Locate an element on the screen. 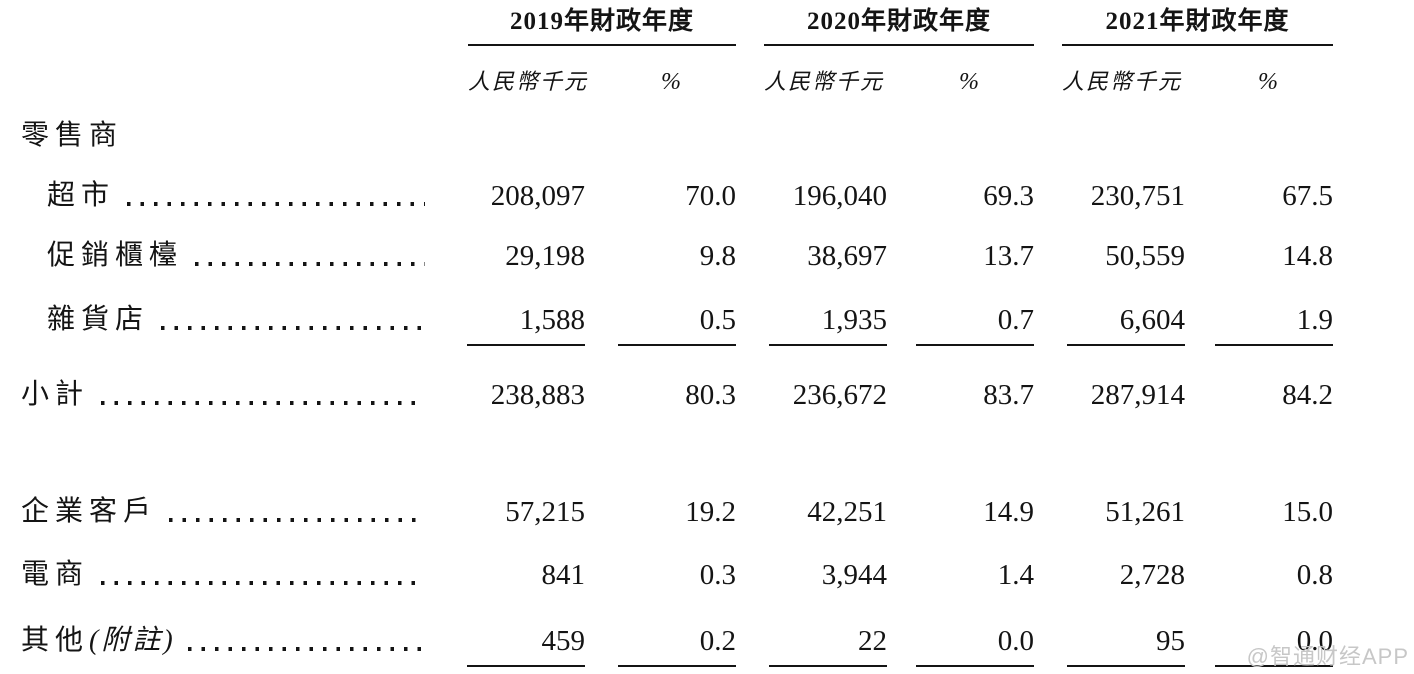  value-2019: 1,588 is located at coordinates (512, 314).